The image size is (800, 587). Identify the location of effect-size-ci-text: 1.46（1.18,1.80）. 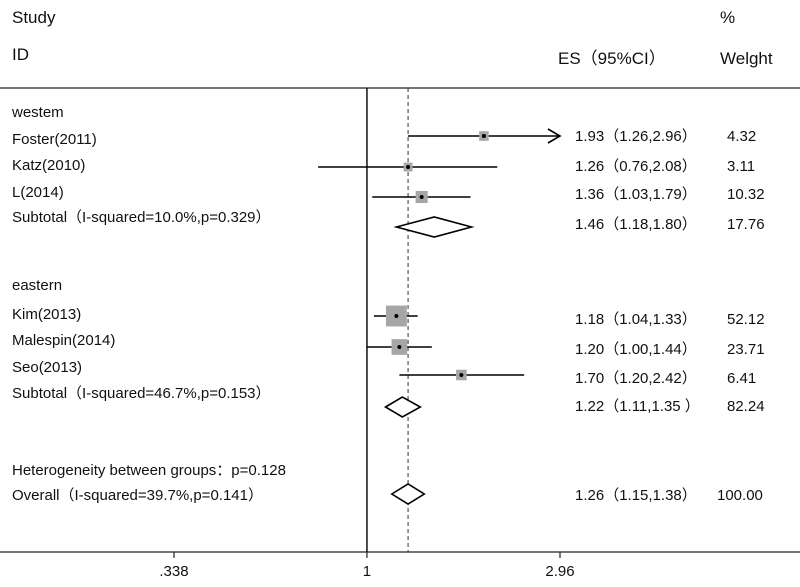
(636, 224).